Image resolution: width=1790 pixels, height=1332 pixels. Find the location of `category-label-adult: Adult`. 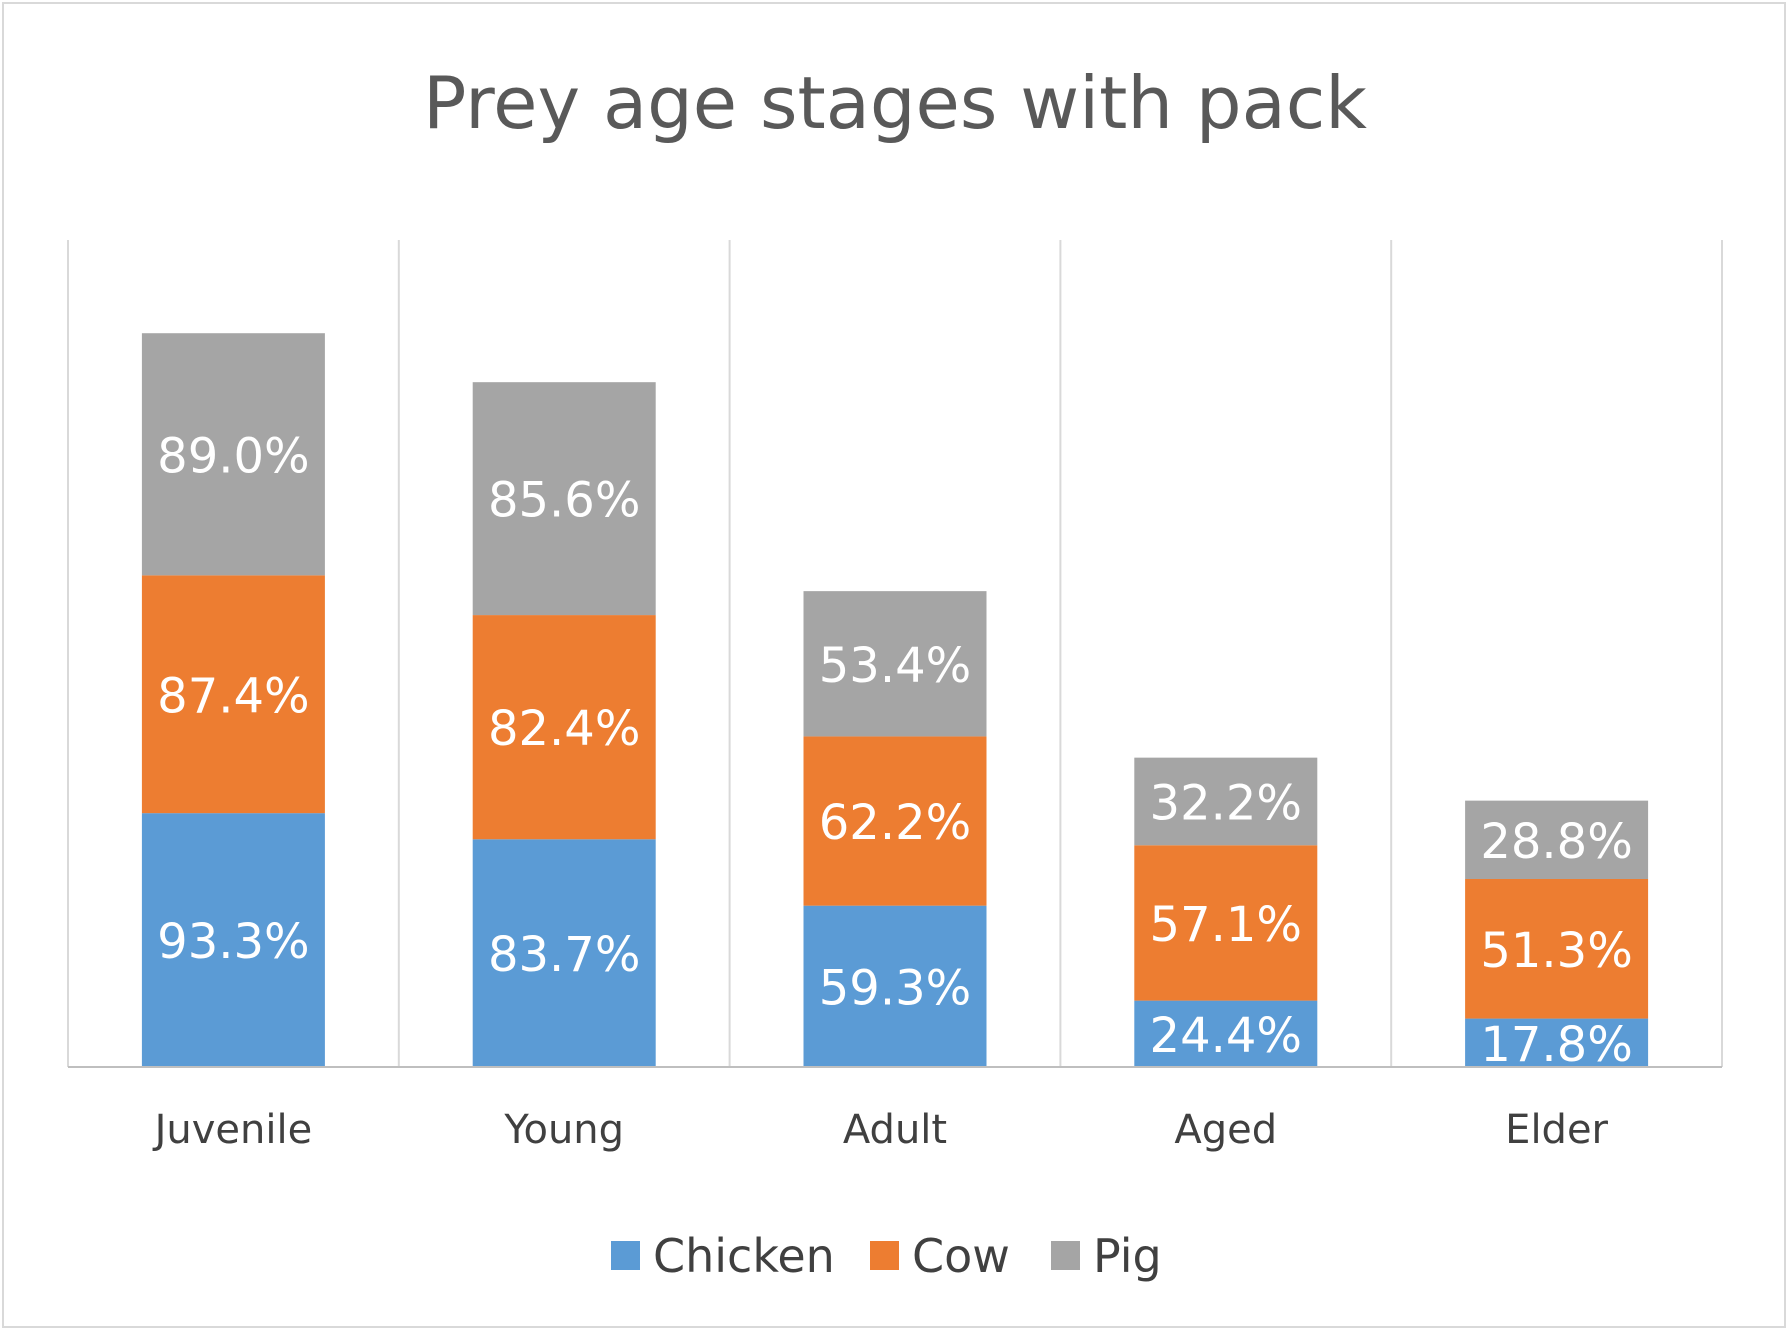

category-label-adult: Adult is located at coordinates (895, 1130).